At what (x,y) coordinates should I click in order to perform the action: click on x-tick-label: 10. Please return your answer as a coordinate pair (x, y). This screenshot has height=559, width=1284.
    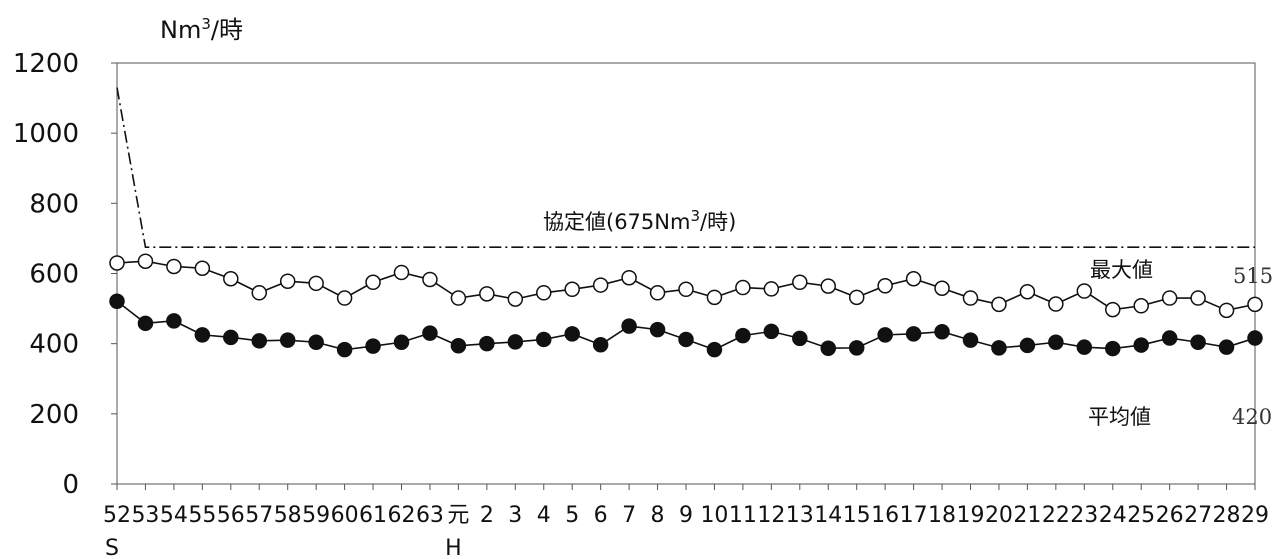
    Looking at the image, I should click on (714, 515).